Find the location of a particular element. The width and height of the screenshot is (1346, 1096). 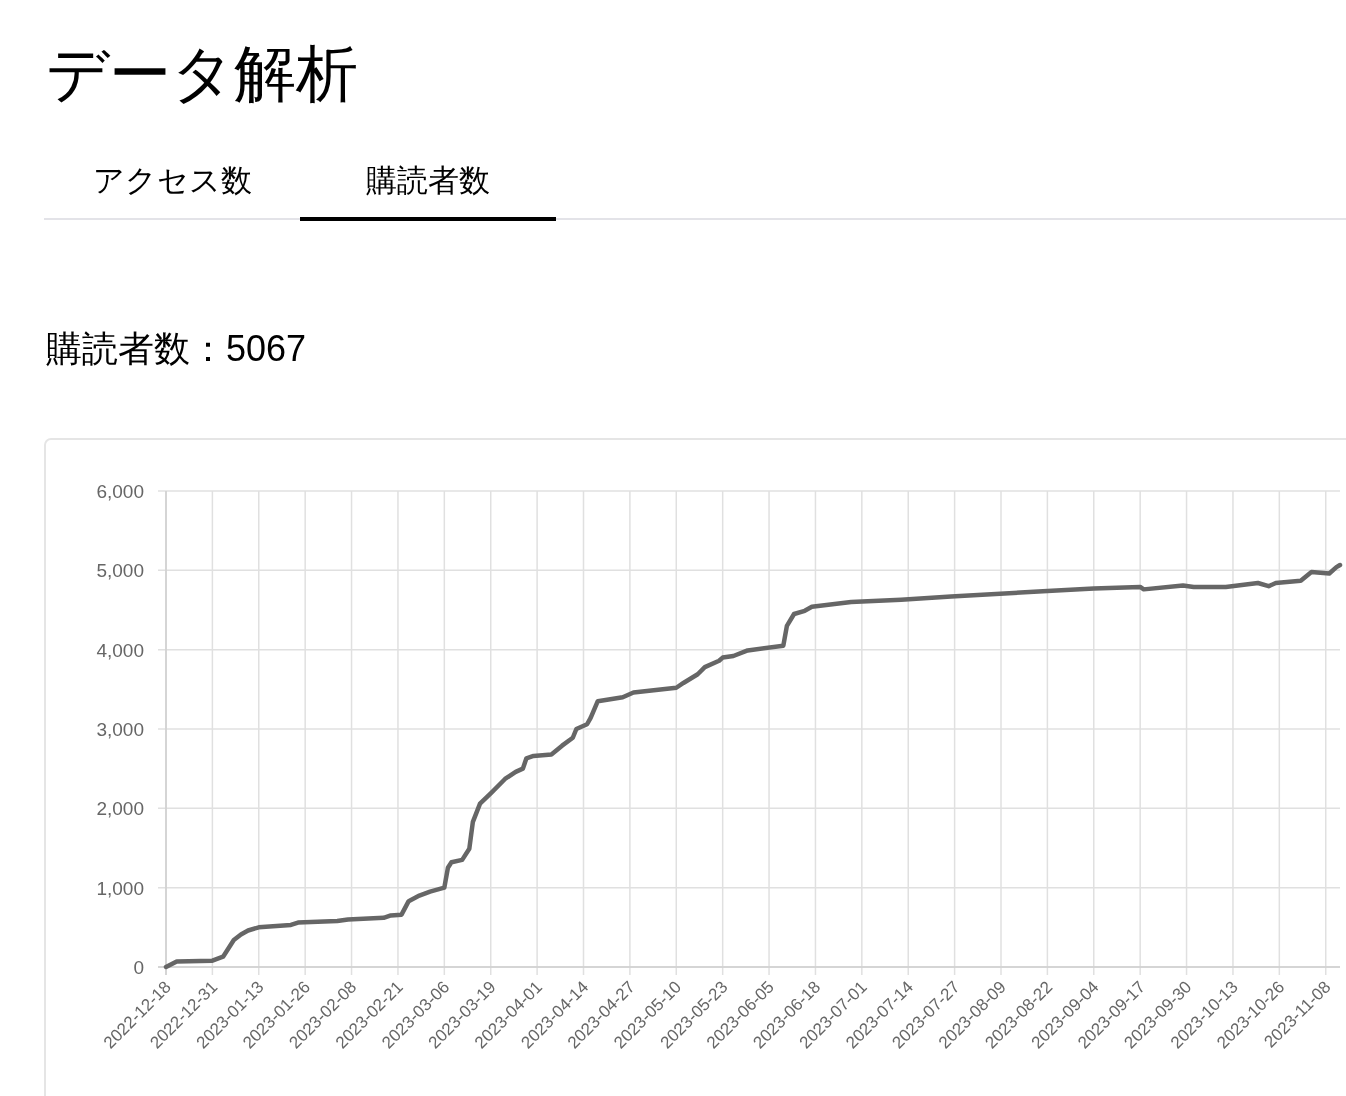

chart-subtitle: 購読者数：5067 is located at coordinates (176, 348).